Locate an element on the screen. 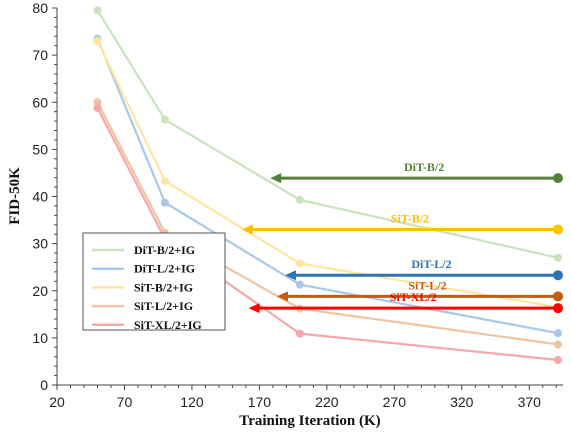 This screenshot has width=571, height=436. y-tick-label: 0 is located at coordinates (44, 385).